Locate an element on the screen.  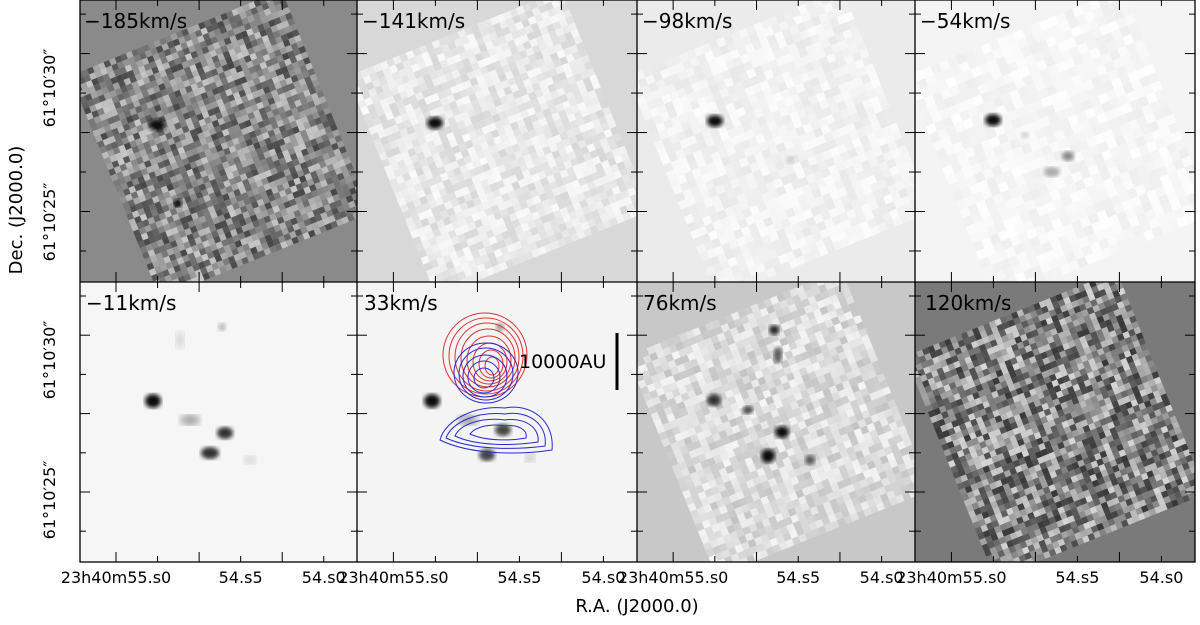
velocity-label: −11km/s is located at coordinates (131, 303).